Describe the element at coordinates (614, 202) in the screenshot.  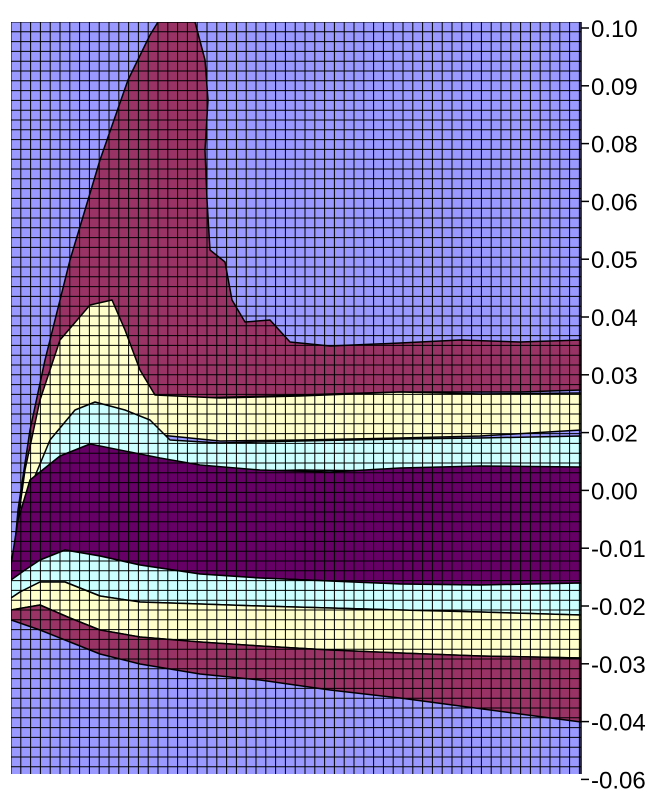
I see `y-tick-label: 0.06` at that location.